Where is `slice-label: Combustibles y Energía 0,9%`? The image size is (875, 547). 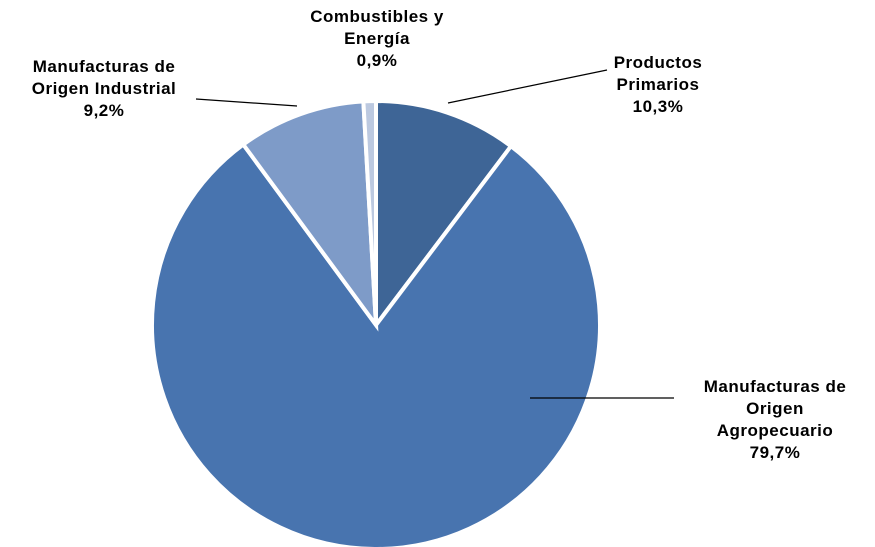 slice-label: Combustibles y Energía 0,9% is located at coordinates (377, 39).